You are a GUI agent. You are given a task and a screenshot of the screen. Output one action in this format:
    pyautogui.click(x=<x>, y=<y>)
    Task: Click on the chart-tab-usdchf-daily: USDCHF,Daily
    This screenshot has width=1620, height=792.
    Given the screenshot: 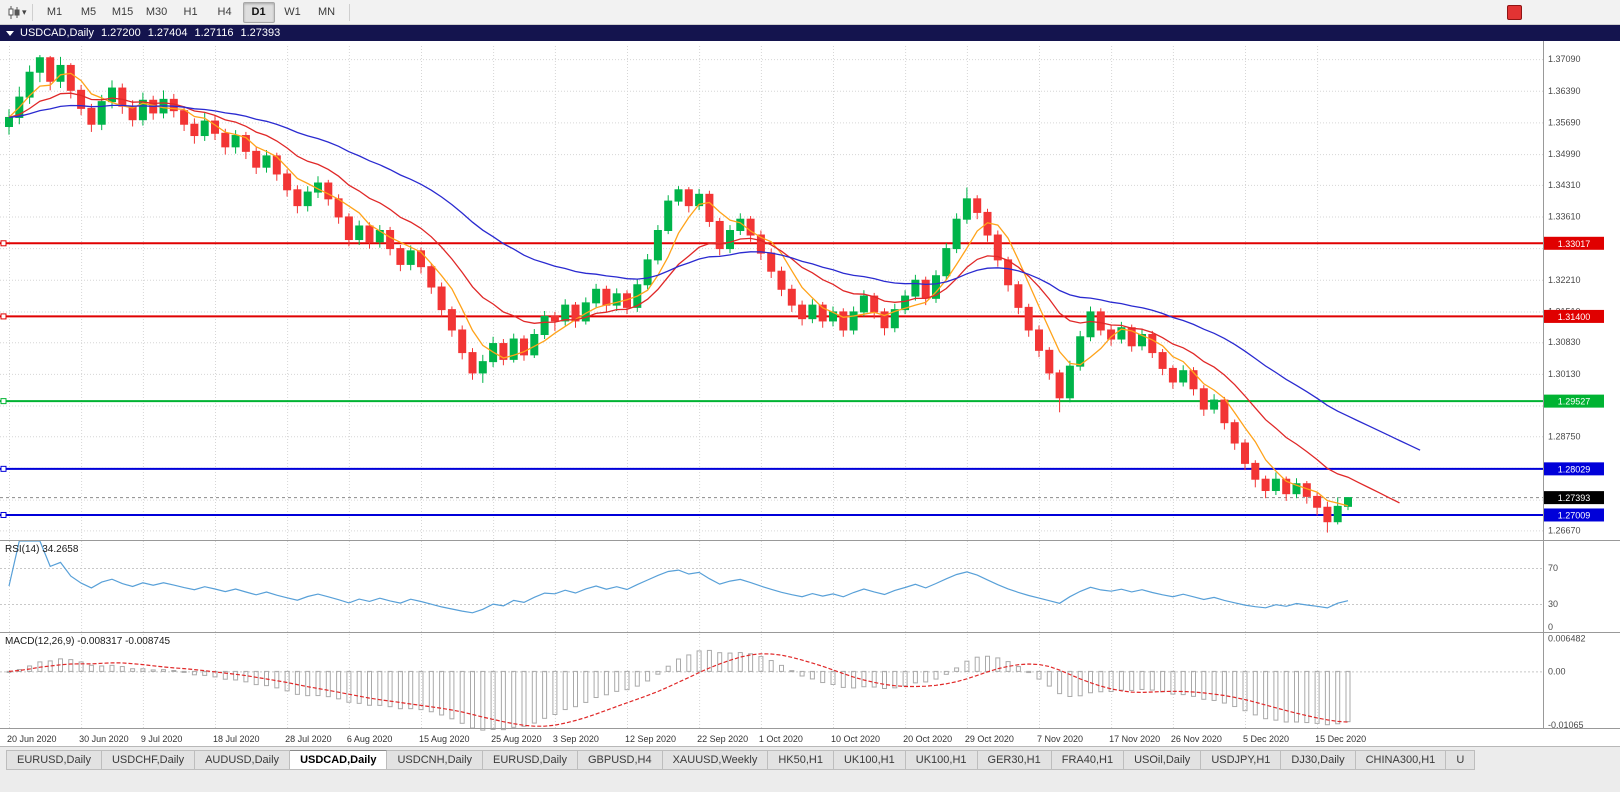 What is the action you would take?
    pyautogui.click(x=148, y=760)
    